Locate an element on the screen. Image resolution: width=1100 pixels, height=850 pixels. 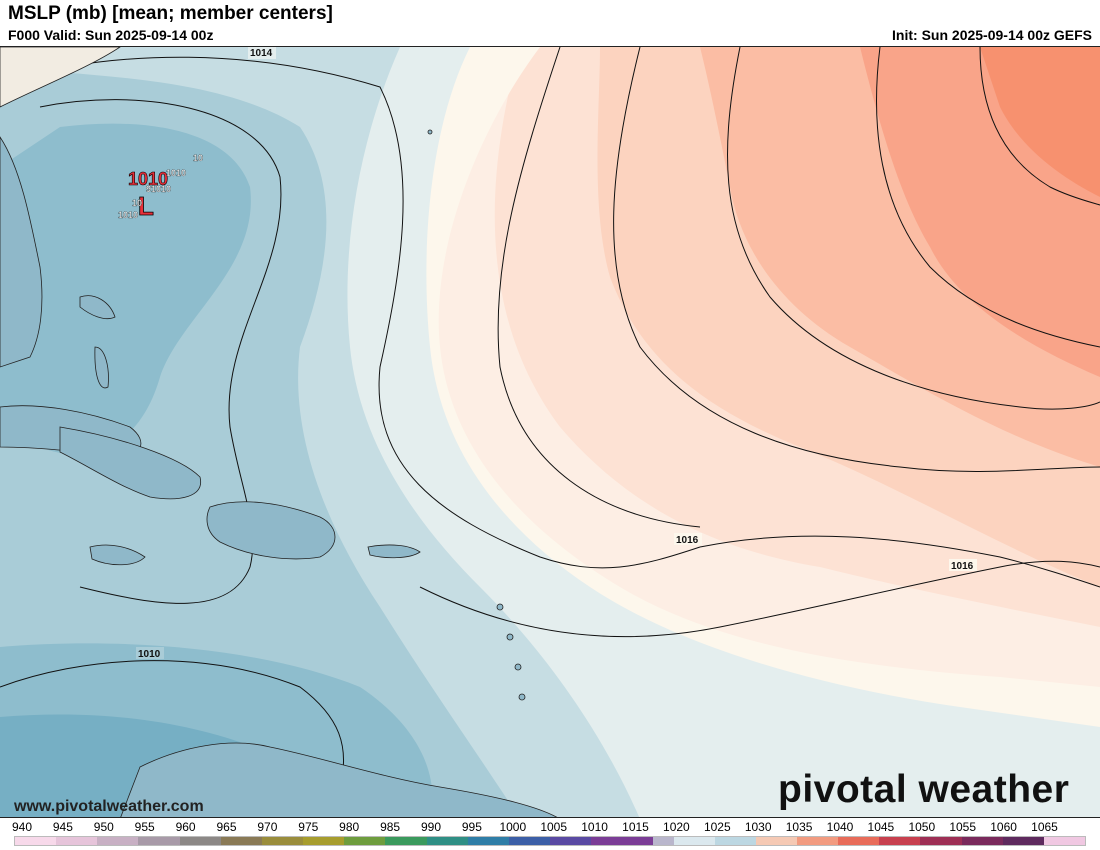
low-center-symbol: L is located at coordinates (146, 206).